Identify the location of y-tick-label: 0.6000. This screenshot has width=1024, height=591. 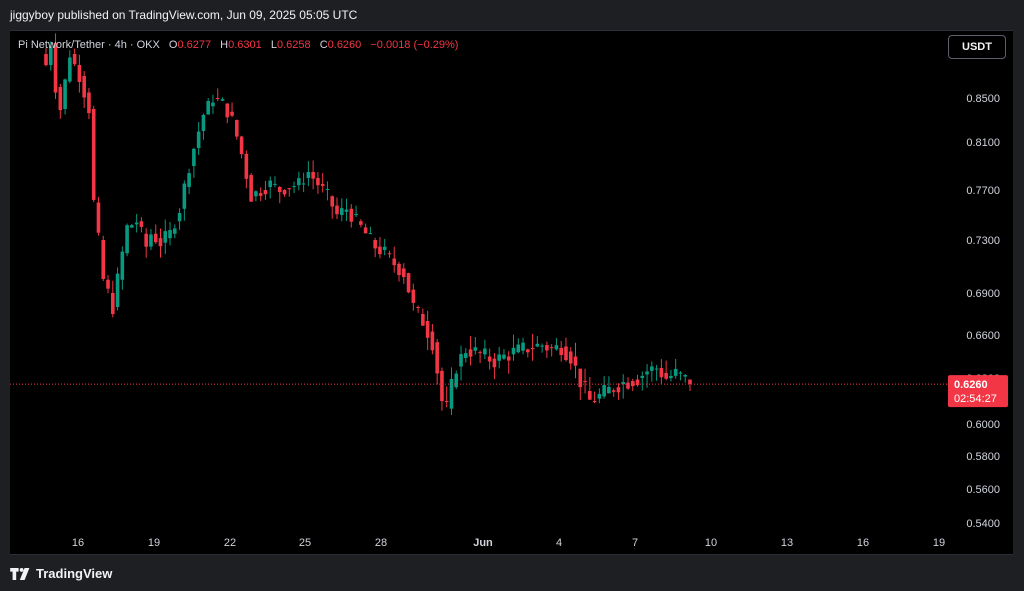
(983, 425).